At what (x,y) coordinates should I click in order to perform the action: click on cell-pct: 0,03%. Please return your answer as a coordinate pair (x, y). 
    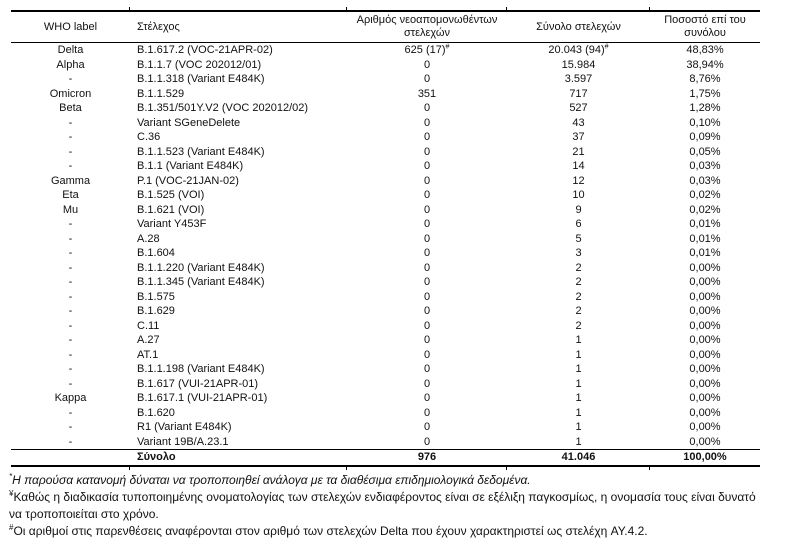
    Looking at the image, I should click on (705, 166).